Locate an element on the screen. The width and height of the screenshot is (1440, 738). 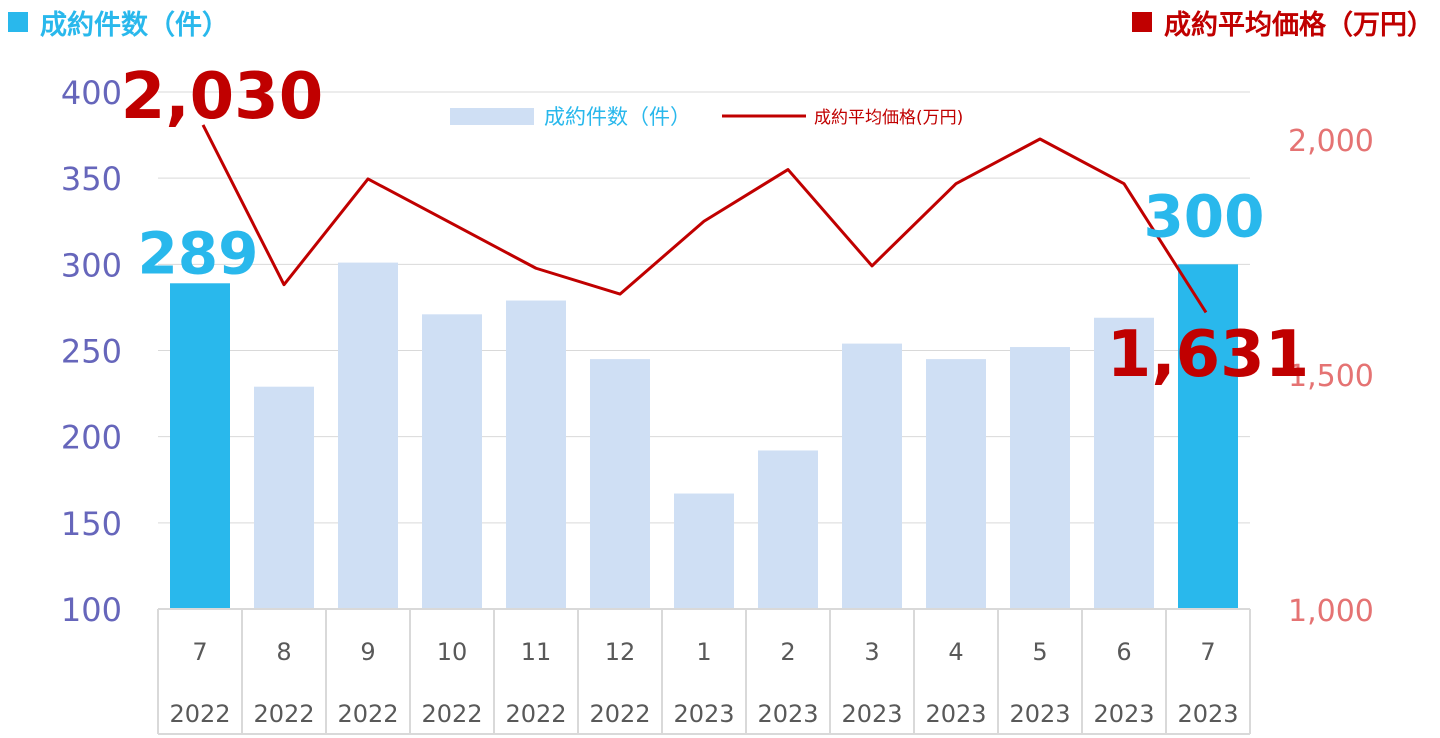
x-tick-label-month: 4 is located at coordinates (955, 652).